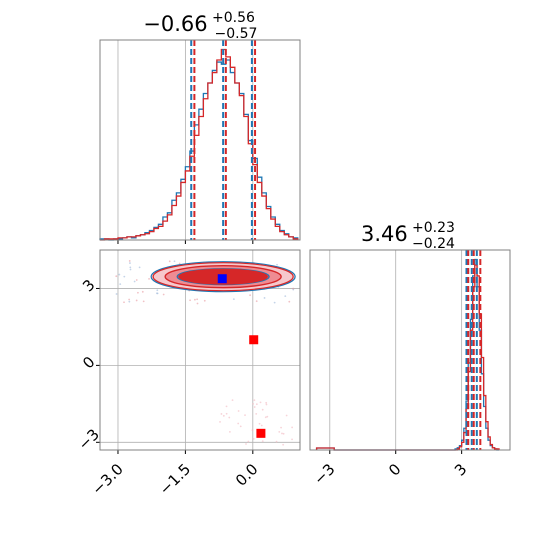  I want to click on joint-y-tick-label: 3, so click(88, 285).